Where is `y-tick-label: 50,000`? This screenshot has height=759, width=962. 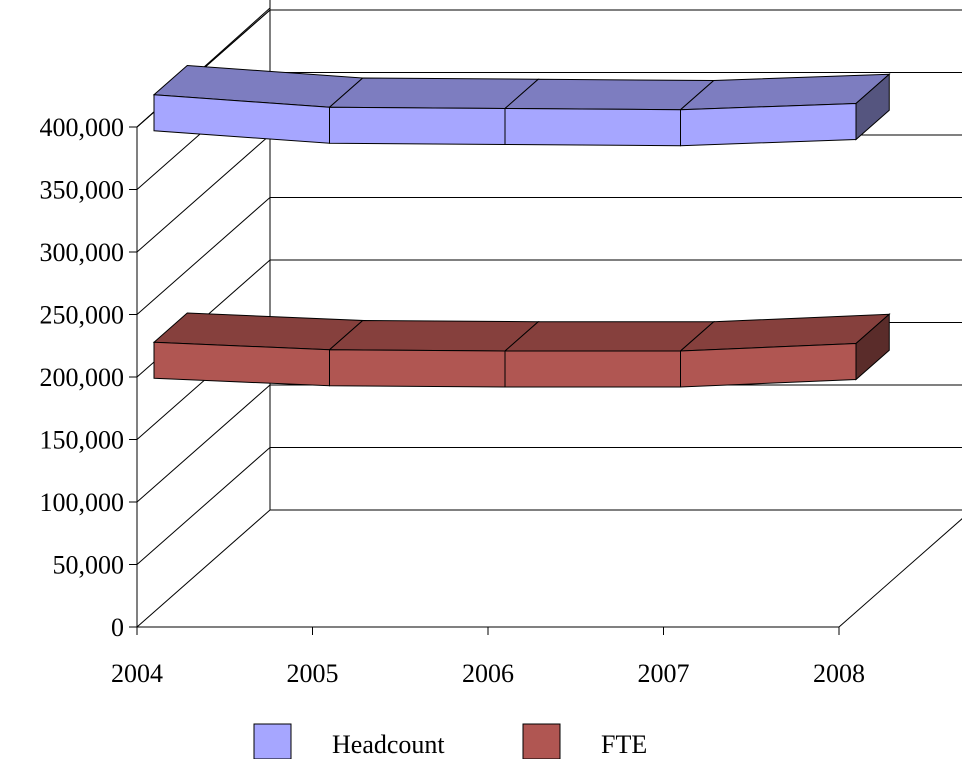 y-tick-label: 50,000 is located at coordinates (89, 565).